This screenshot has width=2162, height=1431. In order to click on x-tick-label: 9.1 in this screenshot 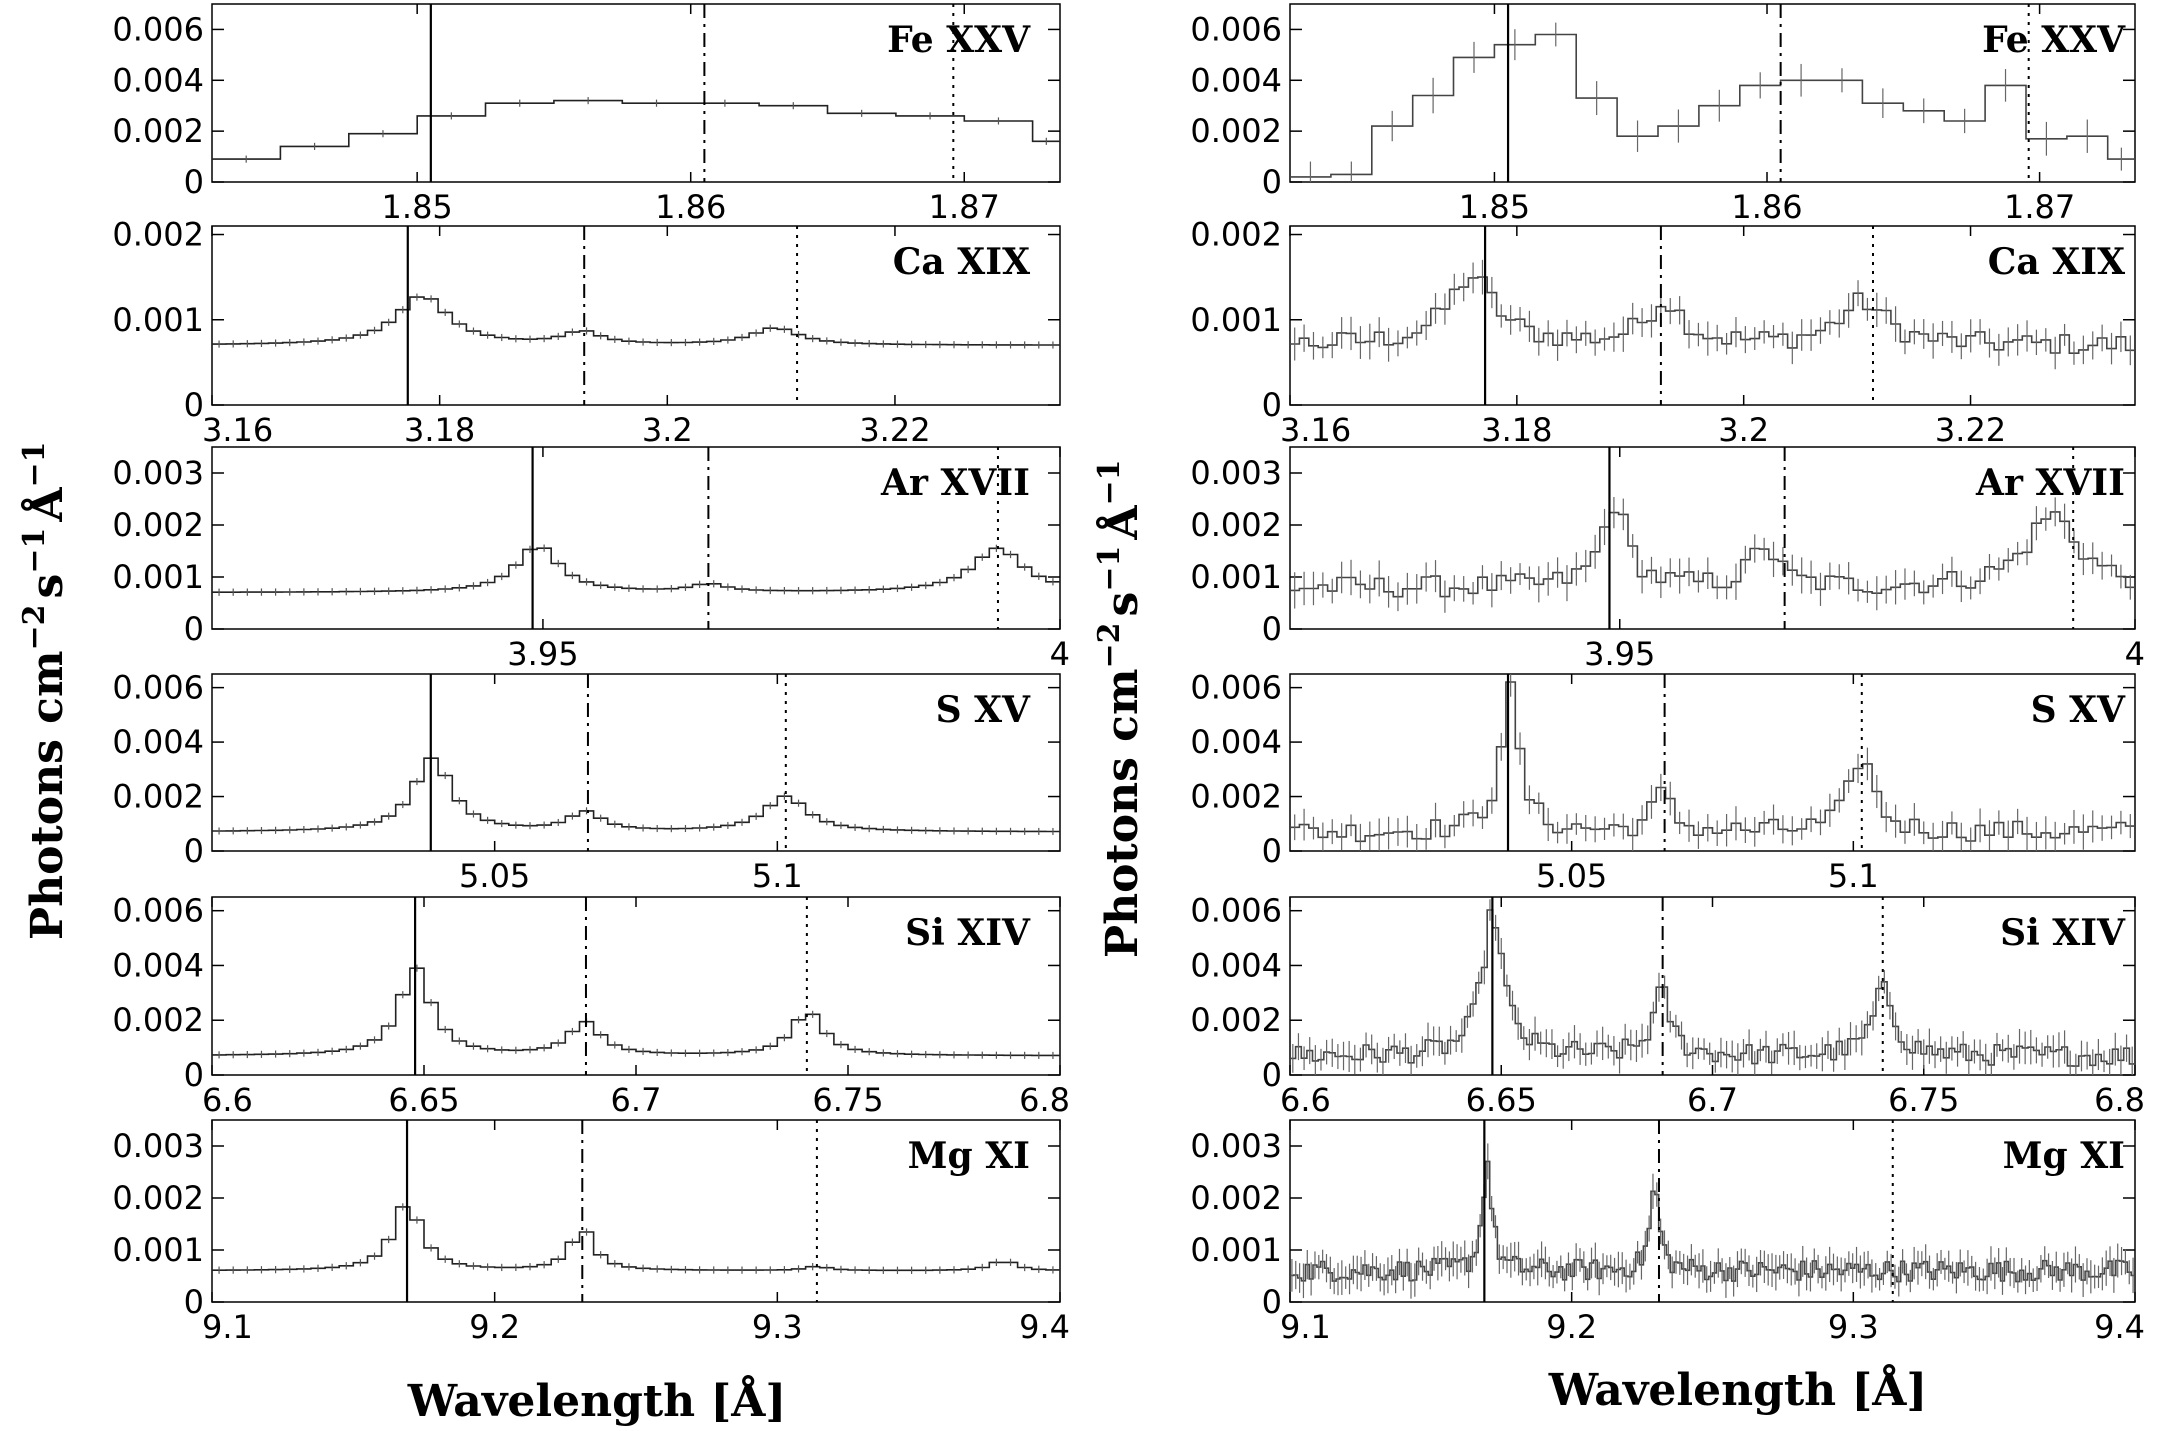, I will do `click(1305, 1327)`.